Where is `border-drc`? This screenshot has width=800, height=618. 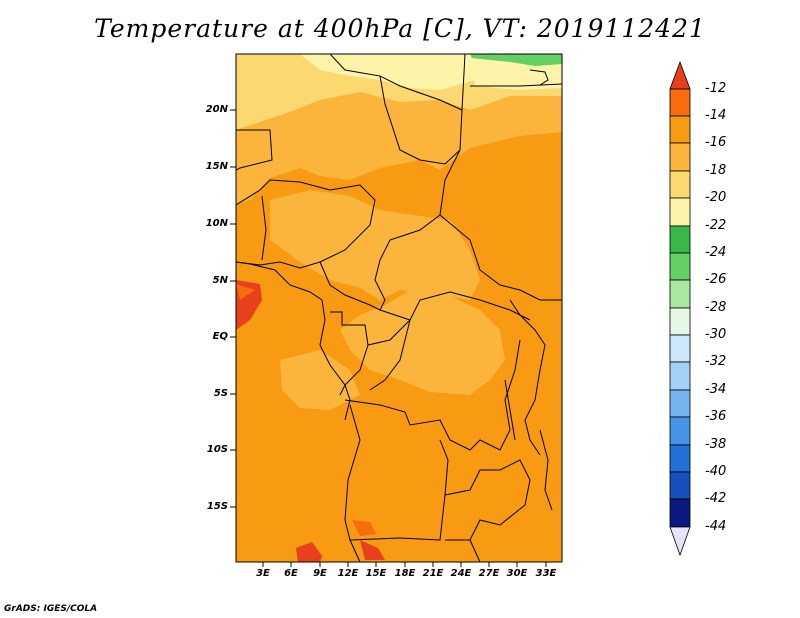 border-drc is located at coordinates (432, 395).